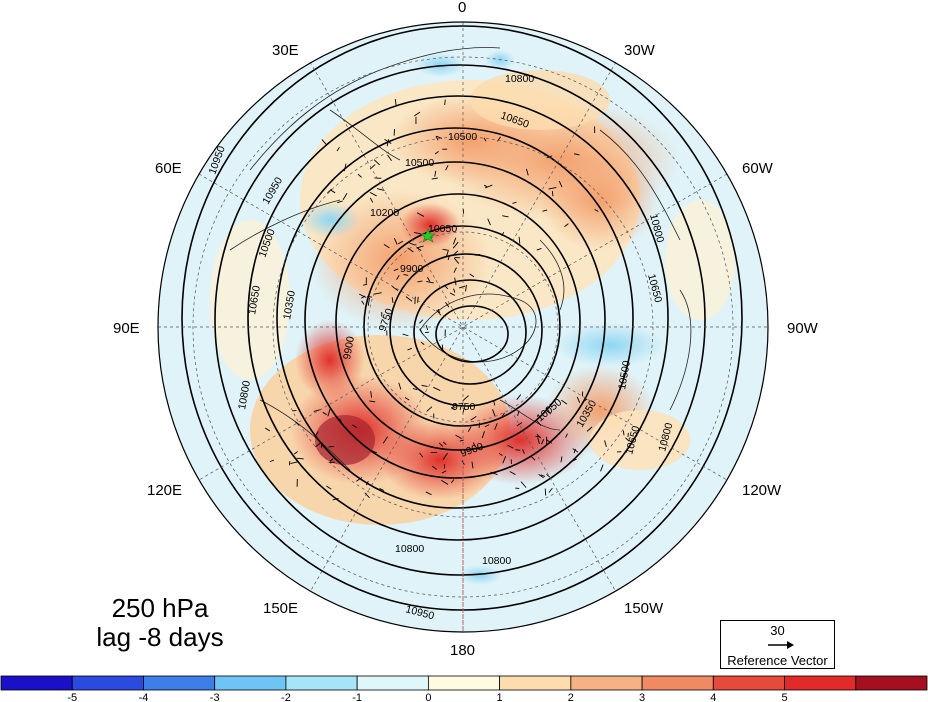  I want to click on reference-arrow-icon, so click(781, 645).